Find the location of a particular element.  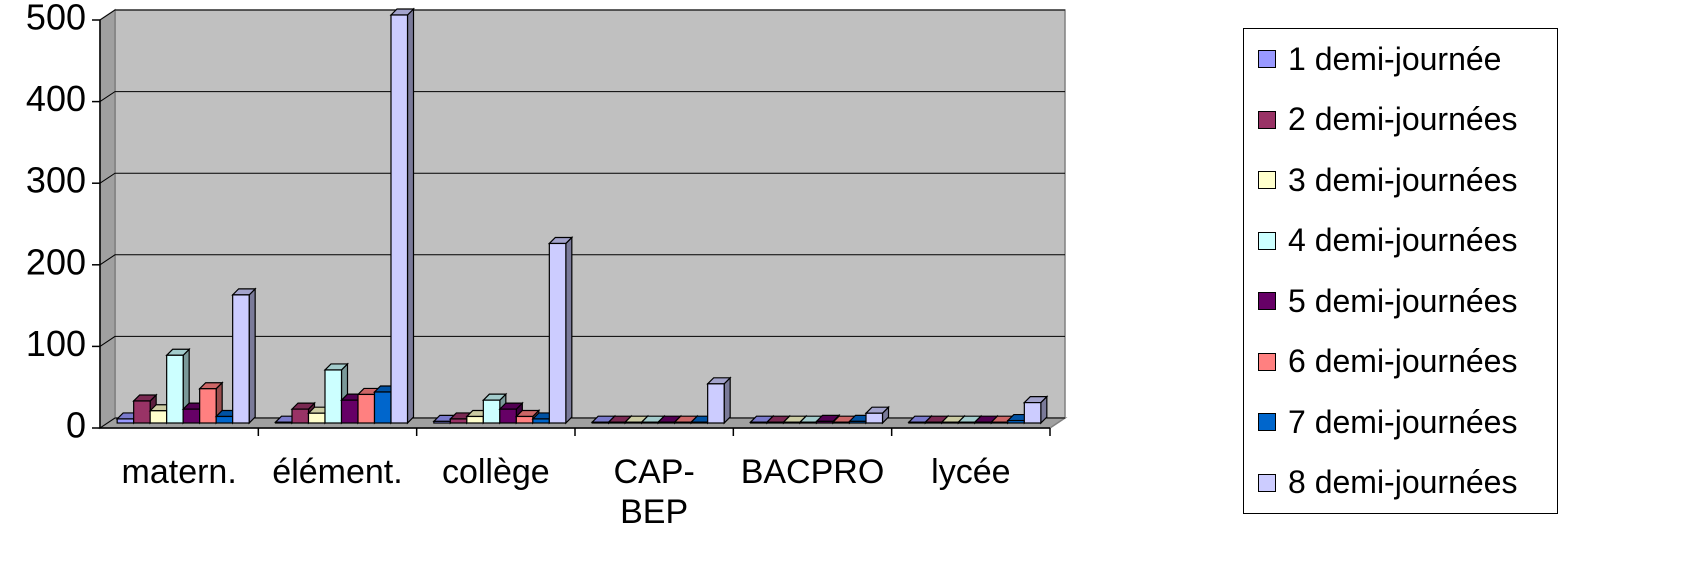

x-tick-label: collège is located at coordinates (495, 472).